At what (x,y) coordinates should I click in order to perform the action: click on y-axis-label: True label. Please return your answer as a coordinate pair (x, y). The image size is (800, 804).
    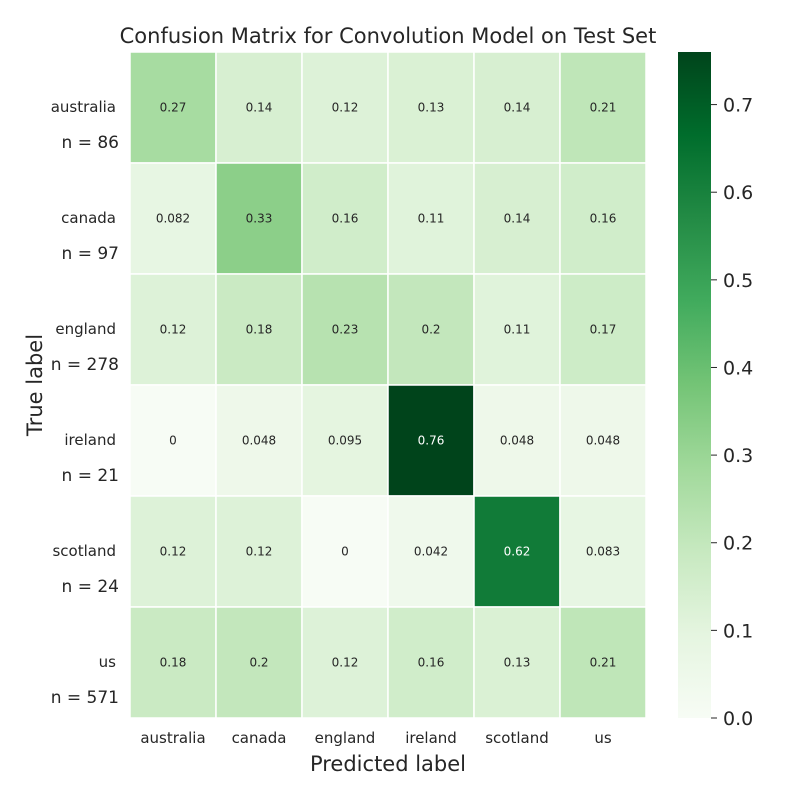
    Looking at the image, I should click on (35, 385).